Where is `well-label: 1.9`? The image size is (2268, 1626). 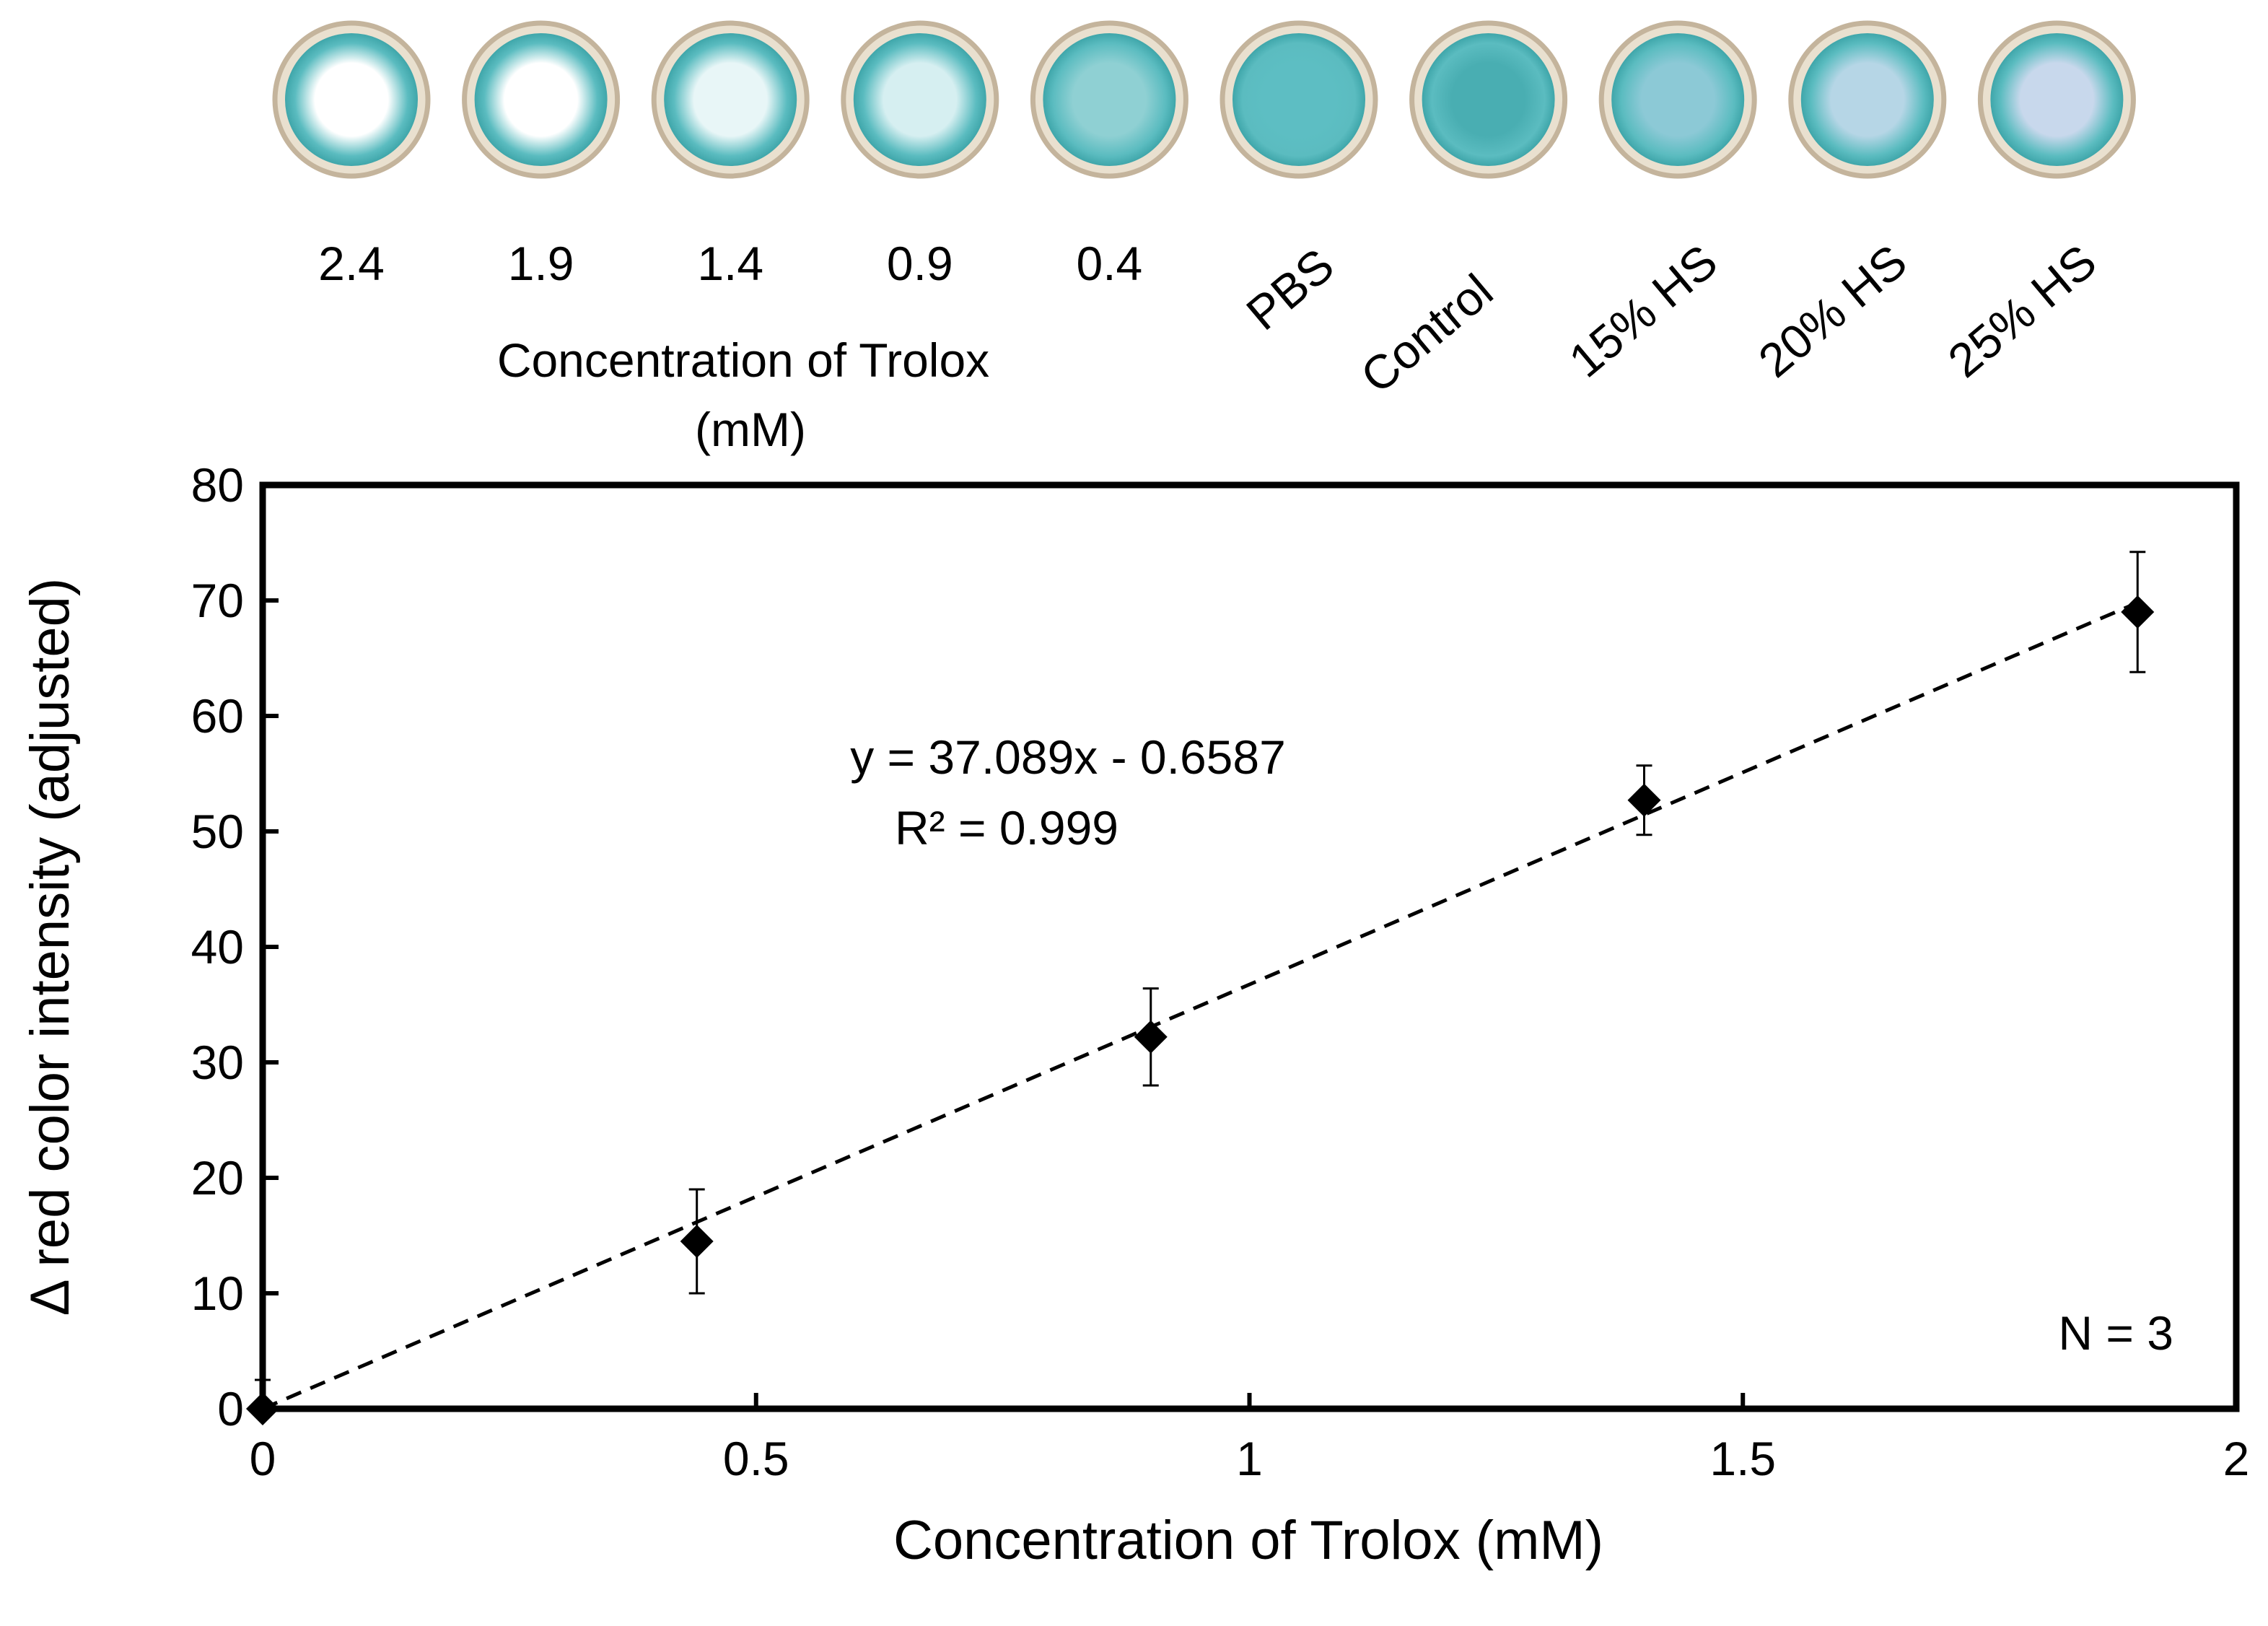 well-label: 1.9 is located at coordinates (541, 263).